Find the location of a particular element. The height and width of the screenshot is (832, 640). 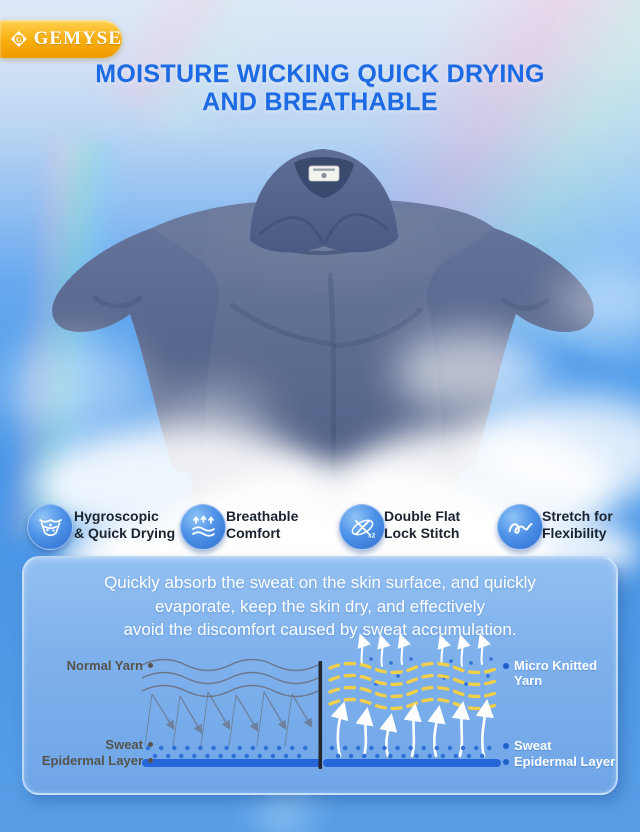

stretch-icon is located at coordinates (520, 527).